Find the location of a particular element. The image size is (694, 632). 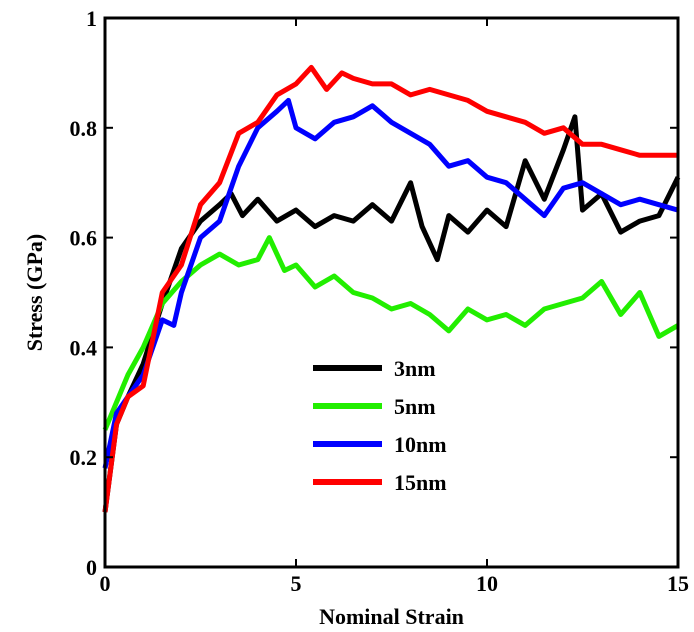

y-axis-label: Stress (GPa) is located at coordinates (34, 293).